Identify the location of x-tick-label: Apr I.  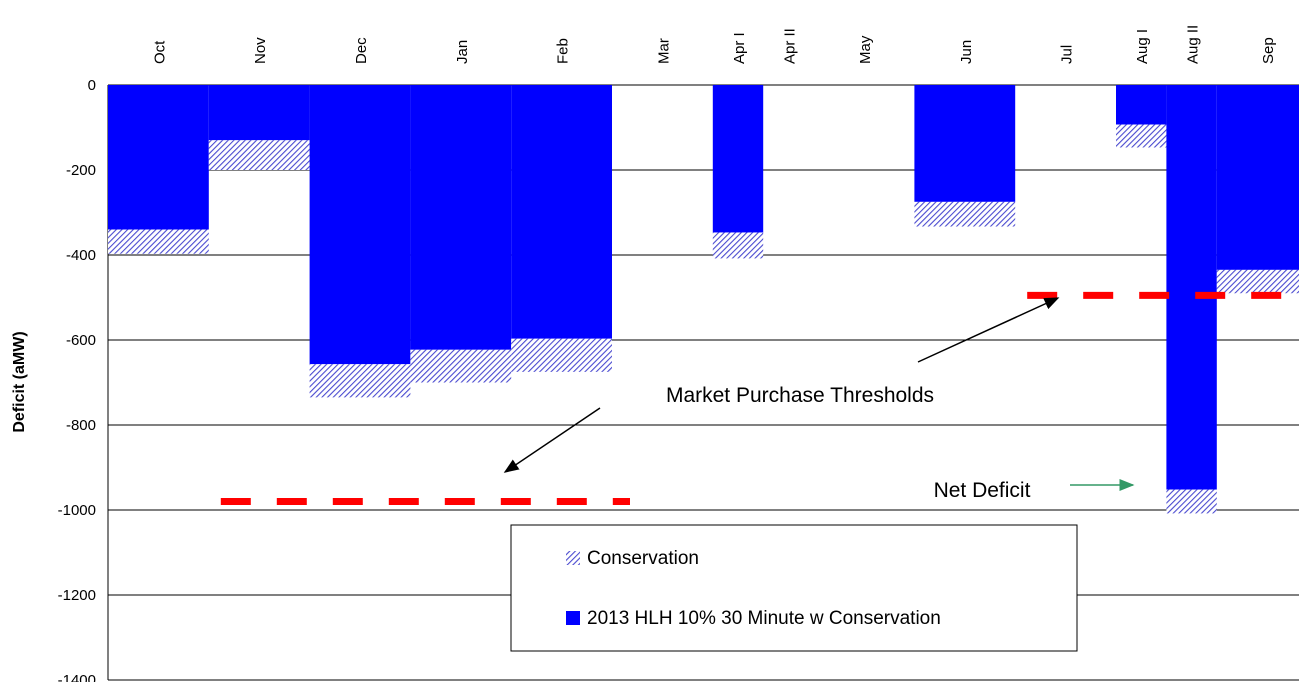
(739, 48).